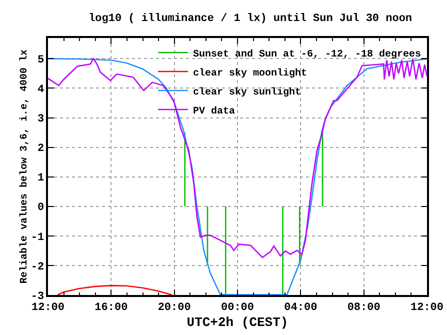 This screenshot has width=447, height=335. What do you see at coordinates (237, 308) in the screenshot?
I see `x-tick-label: 00:00` at bounding box center [237, 308].